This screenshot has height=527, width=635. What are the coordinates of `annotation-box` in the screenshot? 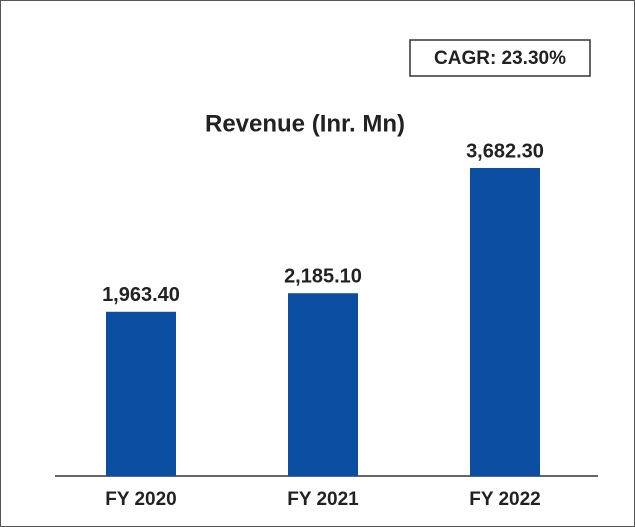 It's located at (500, 58).